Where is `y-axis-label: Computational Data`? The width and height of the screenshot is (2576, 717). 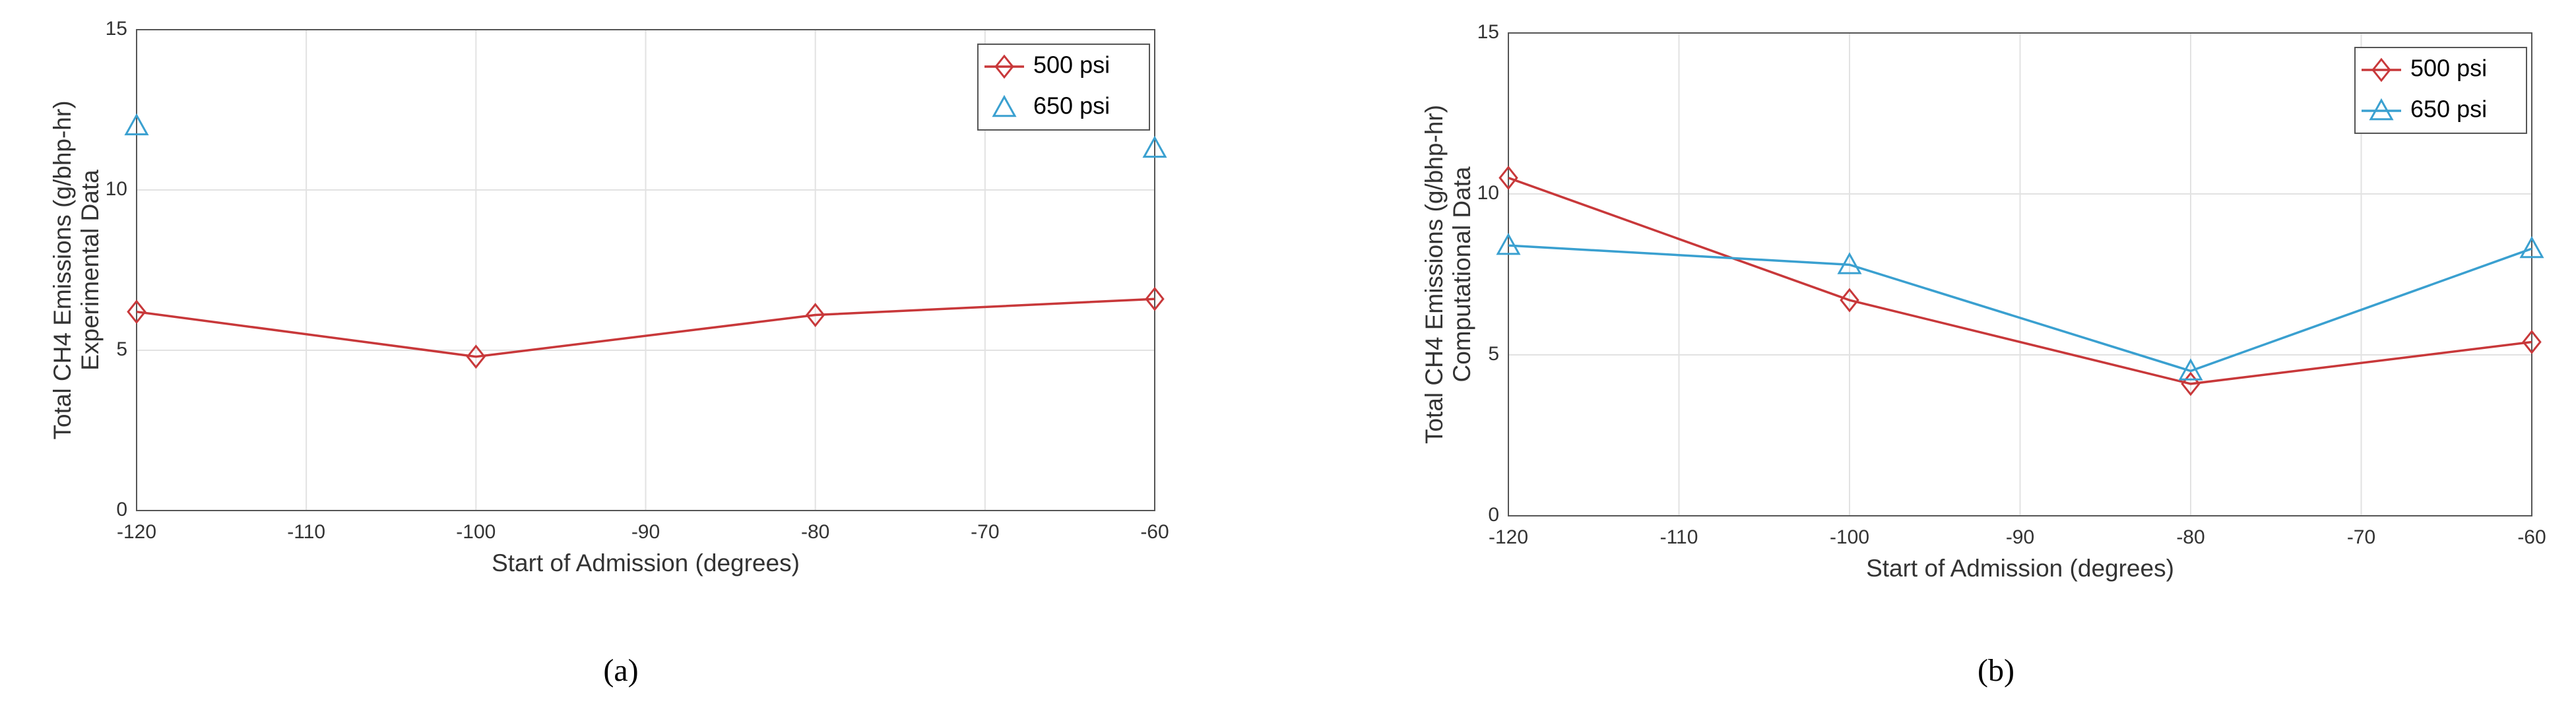 y-axis-label: Computational Data is located at coordinates (1462, 274).